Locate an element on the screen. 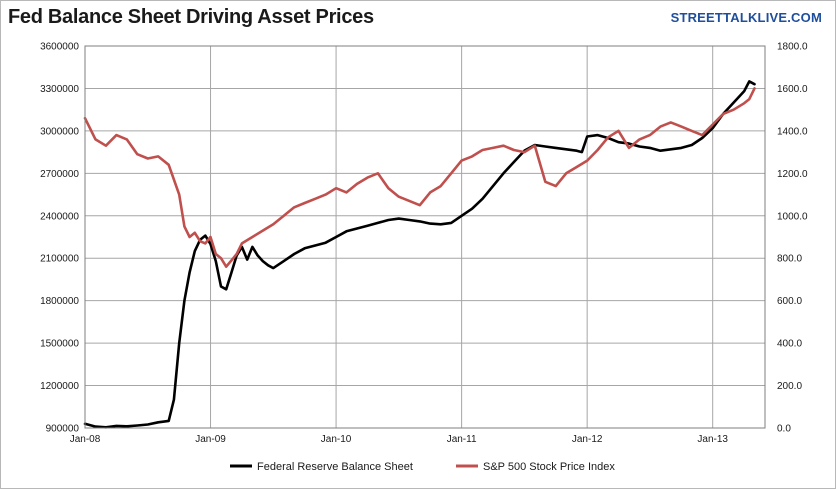  y-left-tick-label: 2400000 is located at coordinates (59, 216).